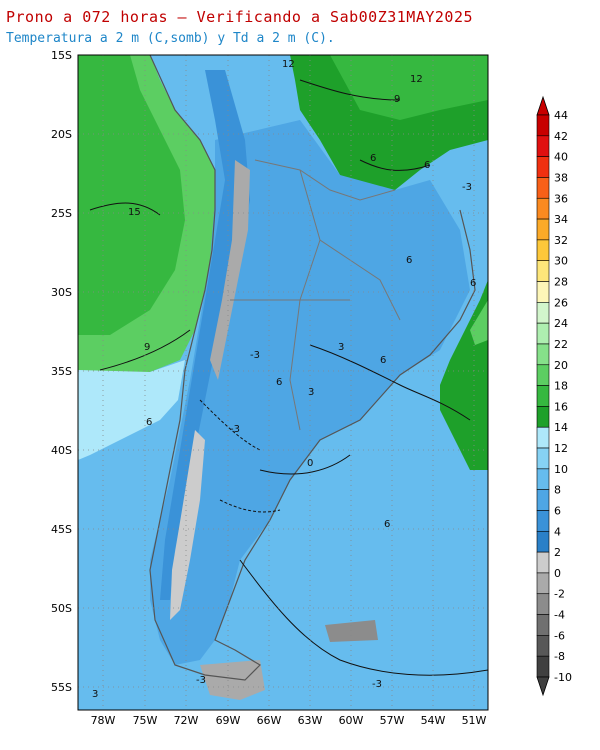  Describe the element at coordinates (563, 677) in the screenshot. I see `colorbar-label: -10` at that location.